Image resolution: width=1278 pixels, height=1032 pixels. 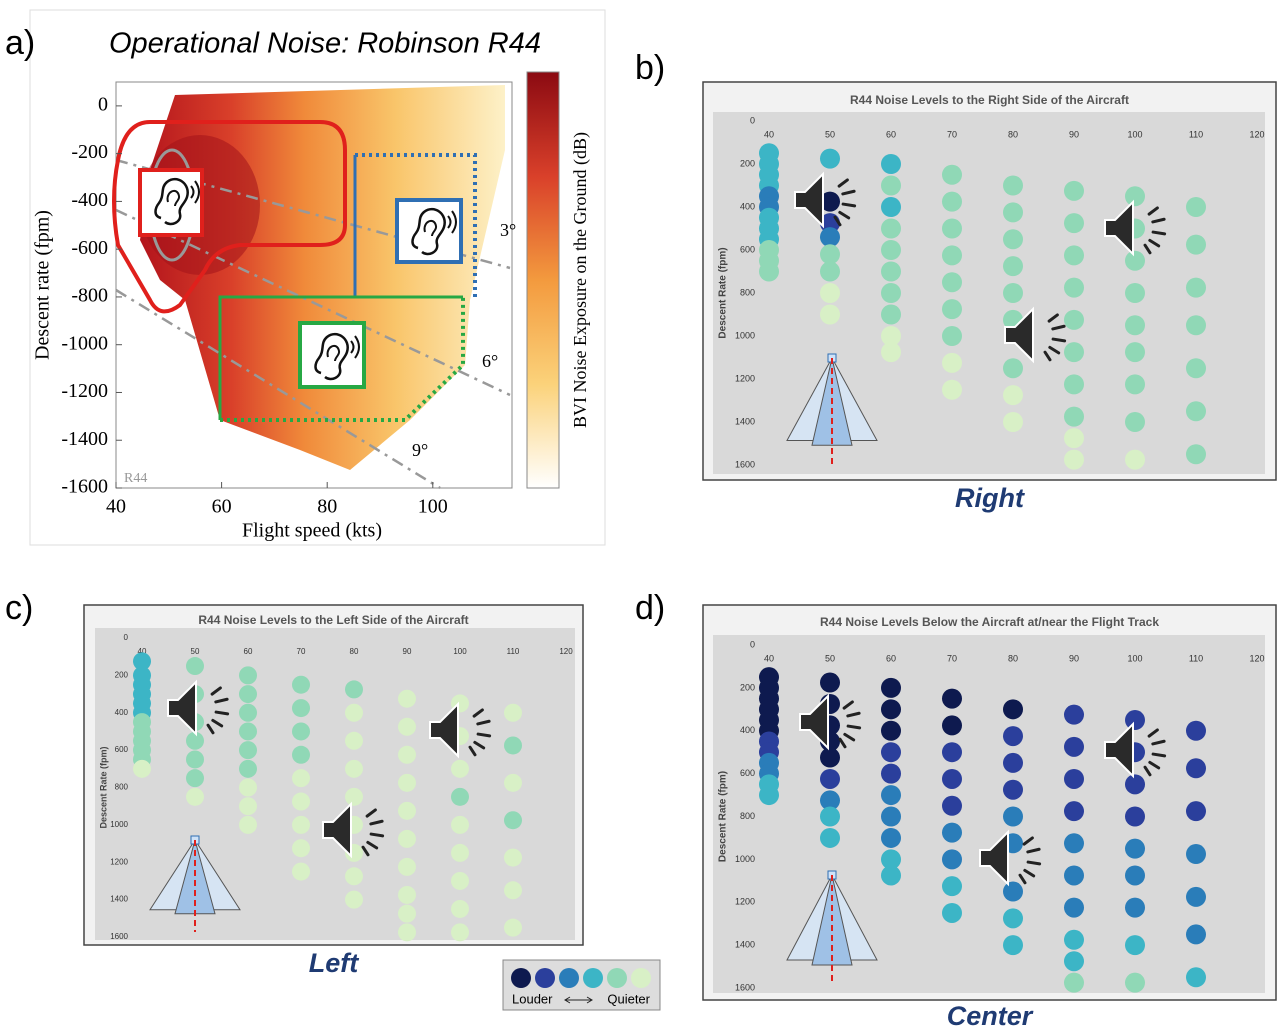 What do you see at coordinates (1196, 658) in the screenshot?
I see `x-tick-label: 110` at bounding box center [1196, 658].